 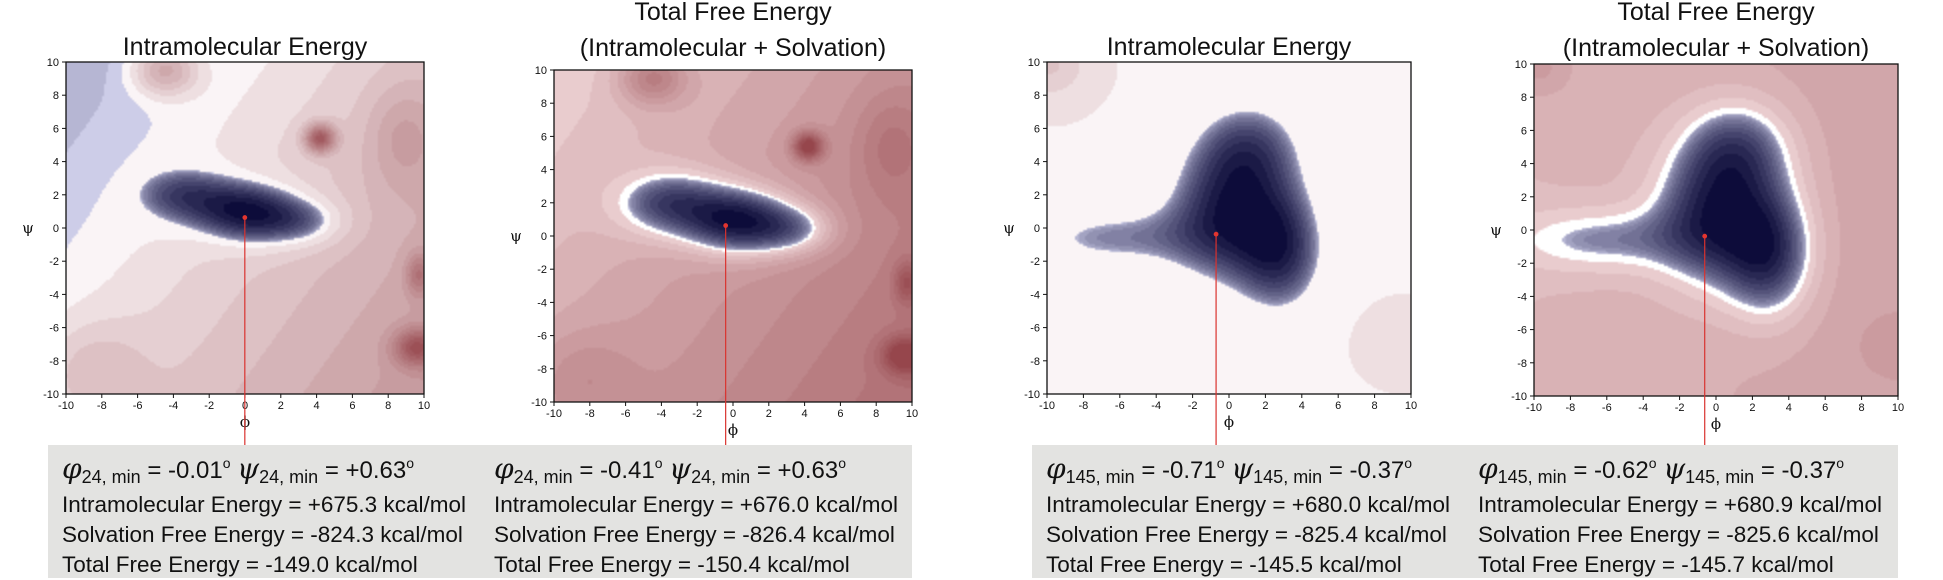 I want to click on solvation-free-energy: Solvation Free Energy = -825.4 kcal/mol, so click(x=1246, y=534).